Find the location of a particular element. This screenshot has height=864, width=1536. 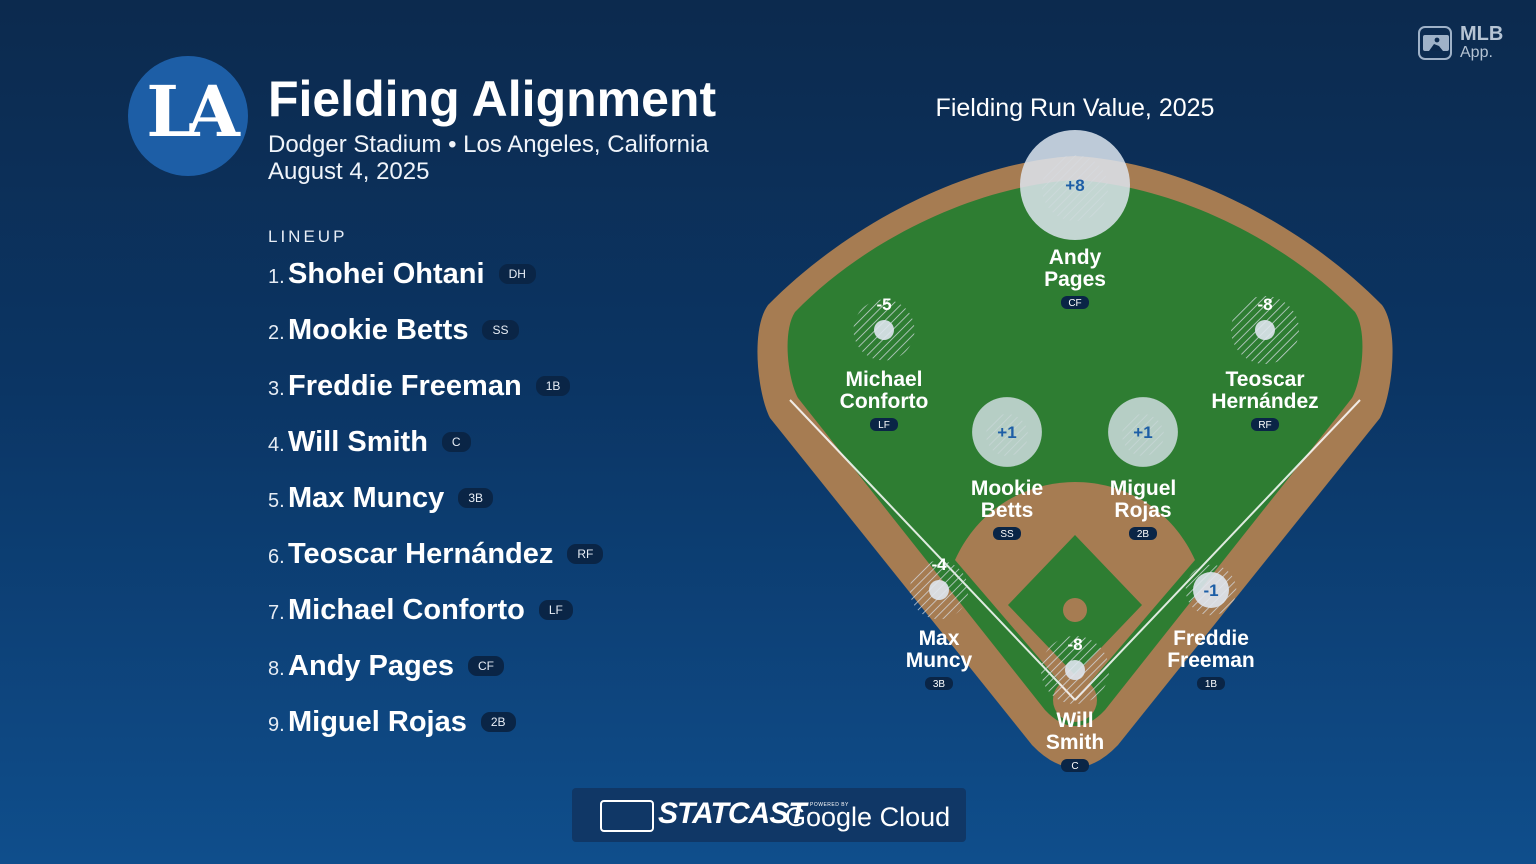

fielder-pos-label: RF is located at coordinates (1264, 425).